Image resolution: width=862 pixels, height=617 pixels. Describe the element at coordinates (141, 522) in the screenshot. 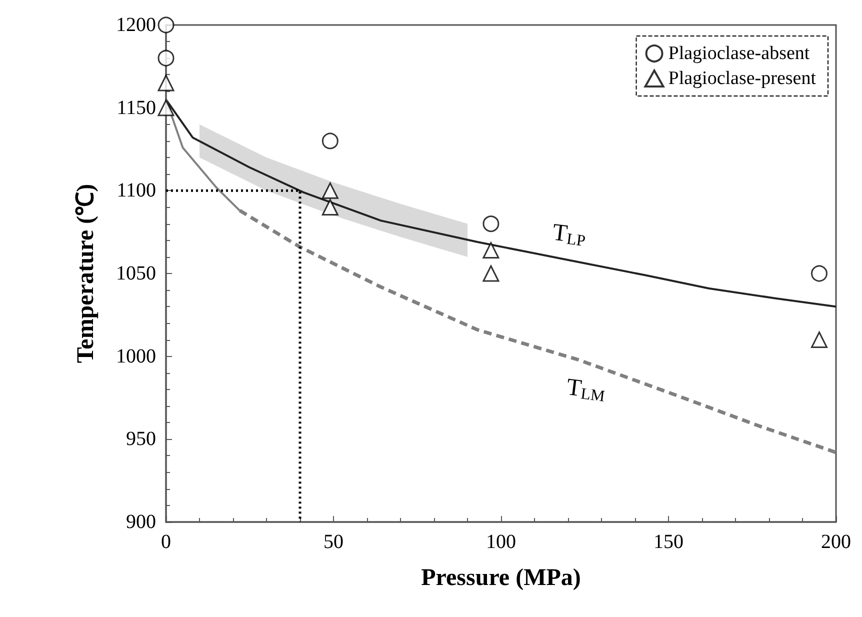

I see `y-tick-label: 900` at that location.